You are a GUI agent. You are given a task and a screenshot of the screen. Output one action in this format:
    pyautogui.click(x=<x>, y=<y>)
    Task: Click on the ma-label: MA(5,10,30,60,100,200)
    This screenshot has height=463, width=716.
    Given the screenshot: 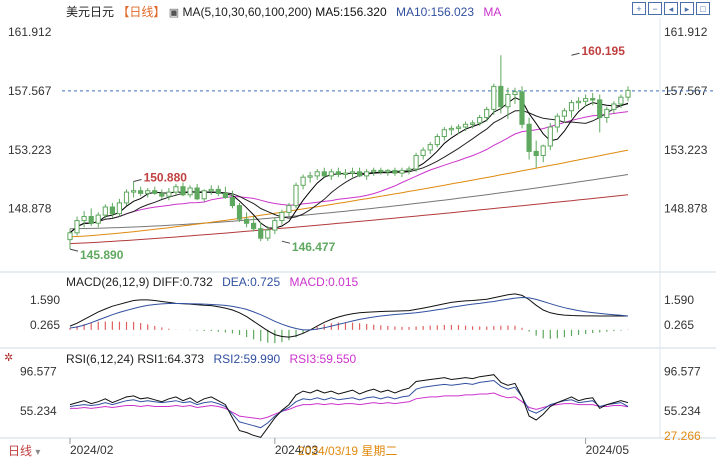 What is the action you would take?
    pyautogui.click(x=247, y=12)
    